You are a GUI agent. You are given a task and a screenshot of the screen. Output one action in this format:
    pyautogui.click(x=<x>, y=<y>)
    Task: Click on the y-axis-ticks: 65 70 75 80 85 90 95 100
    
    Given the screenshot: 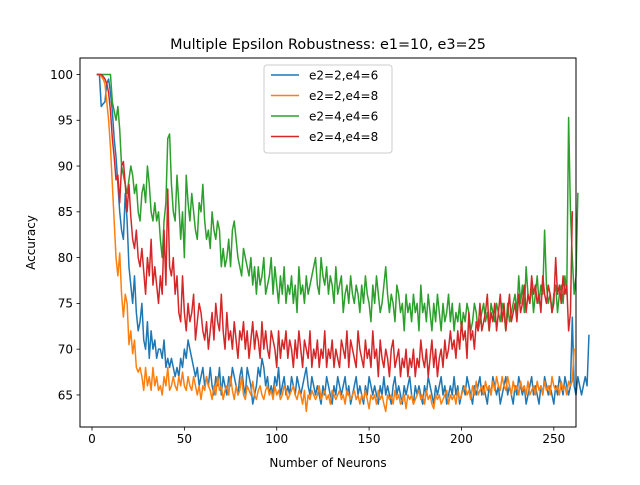 What is the action you would take?
    pyautogui.click(x=65, y=235)
    